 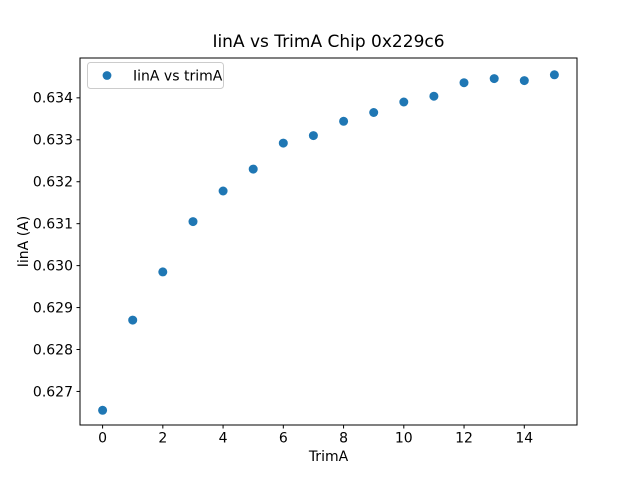 What do you see at coordinates (53, 392) in the screenshot?
I see `y-tick-label: 0.627` at bounding box center [53, 392].